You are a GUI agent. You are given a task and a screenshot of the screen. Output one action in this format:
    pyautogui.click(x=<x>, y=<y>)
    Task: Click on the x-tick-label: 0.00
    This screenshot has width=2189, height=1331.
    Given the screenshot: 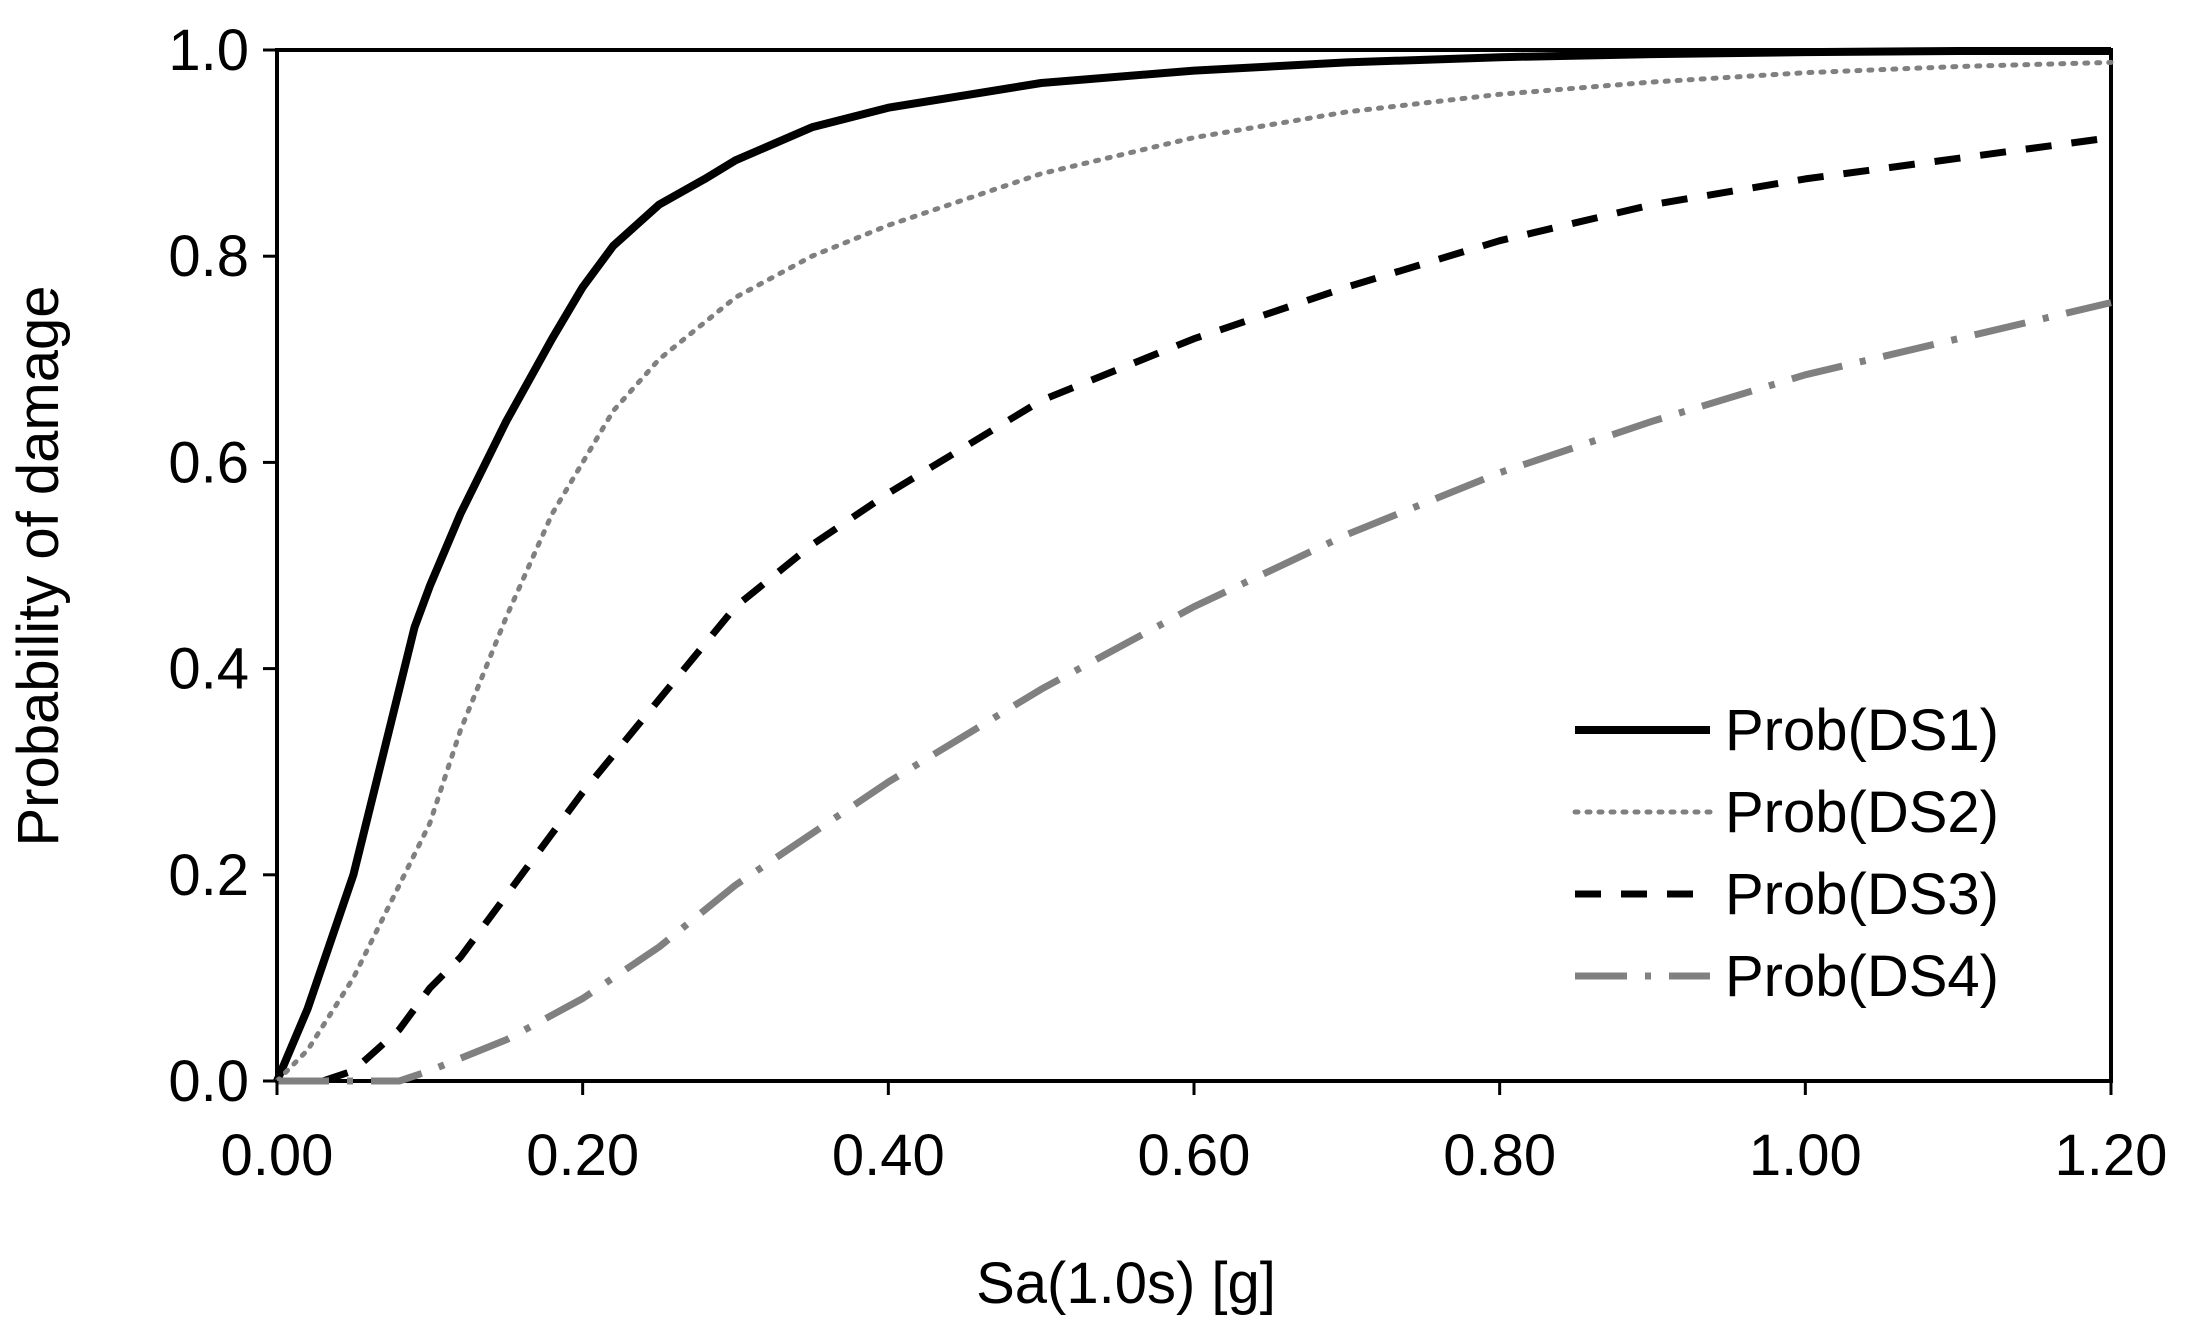 What is the action you would take?
    pyautogui.click(x=277, y=1155)
    